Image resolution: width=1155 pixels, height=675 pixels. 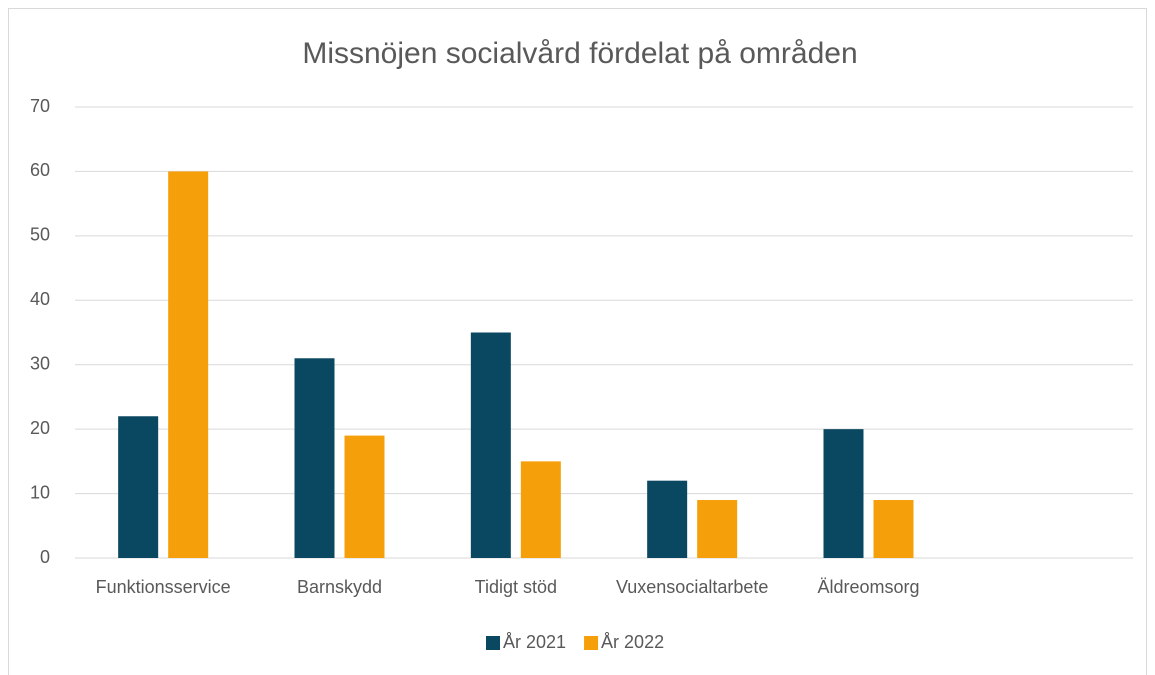 I want to click on y-tick-label: 30, so click(x=40, y=363).